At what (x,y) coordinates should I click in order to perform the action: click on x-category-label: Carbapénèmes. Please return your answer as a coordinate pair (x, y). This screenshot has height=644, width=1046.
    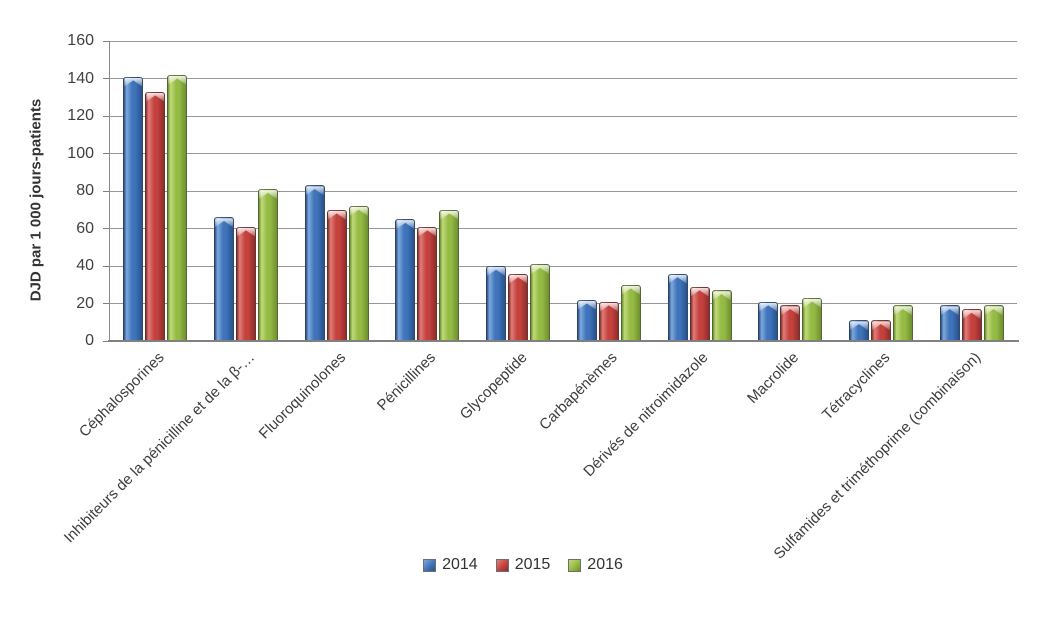
    Looking at the image, I should click on (578, 391).